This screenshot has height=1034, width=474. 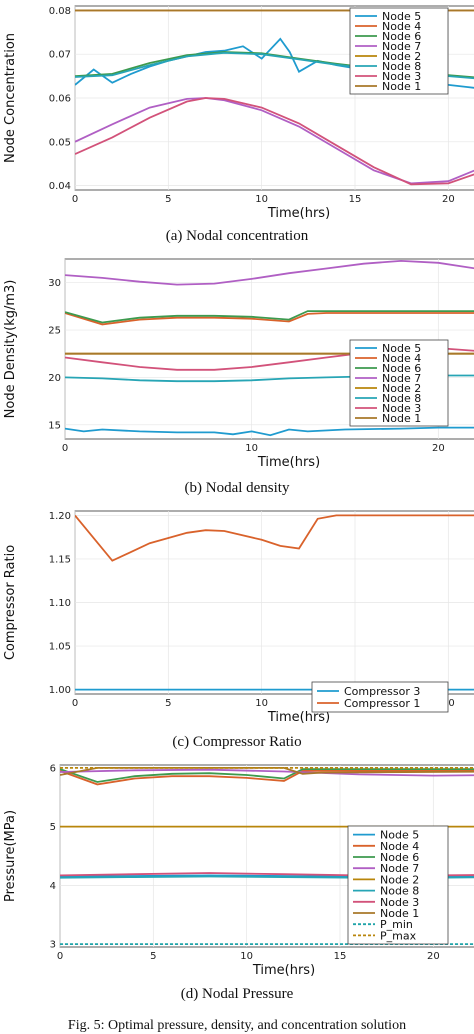 What do you see at coordinates (237, 236) in the screenshot?
I see `caption-concentration: (a) Nodal concentration` at bounding box center [237, 236].